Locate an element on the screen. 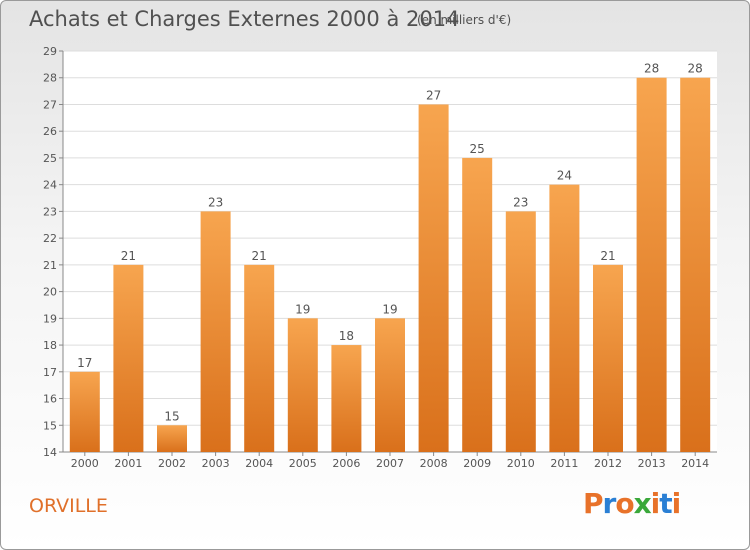 The image size is (750, 550). y-tick-label: 26 is located at coordinates (50, 131).